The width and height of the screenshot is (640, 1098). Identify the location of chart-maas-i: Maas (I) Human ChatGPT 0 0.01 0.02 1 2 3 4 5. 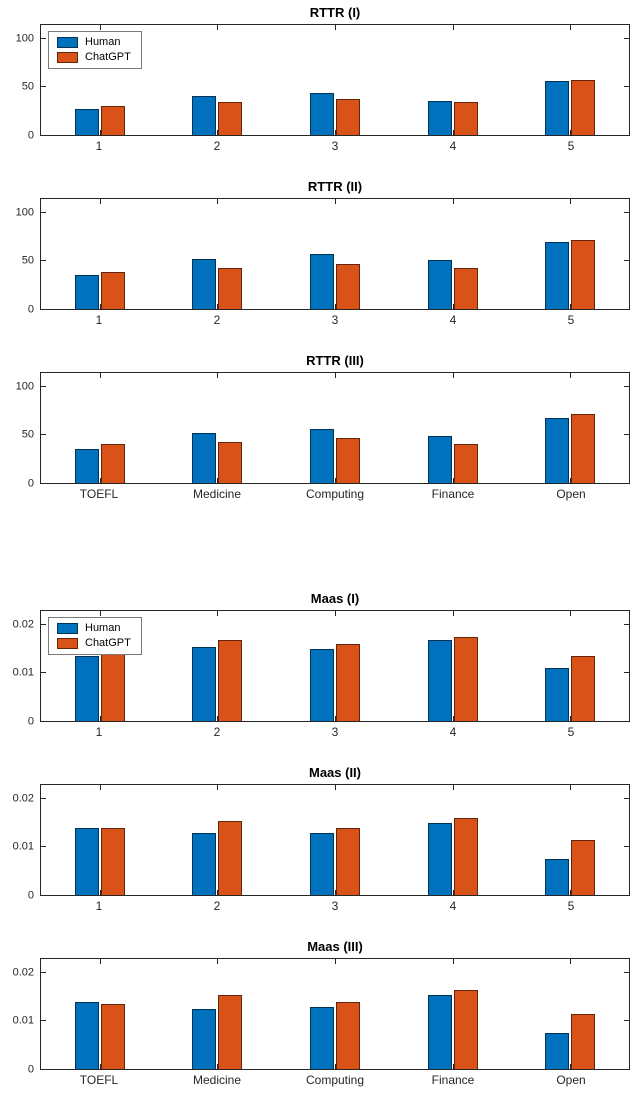
(320, 665).